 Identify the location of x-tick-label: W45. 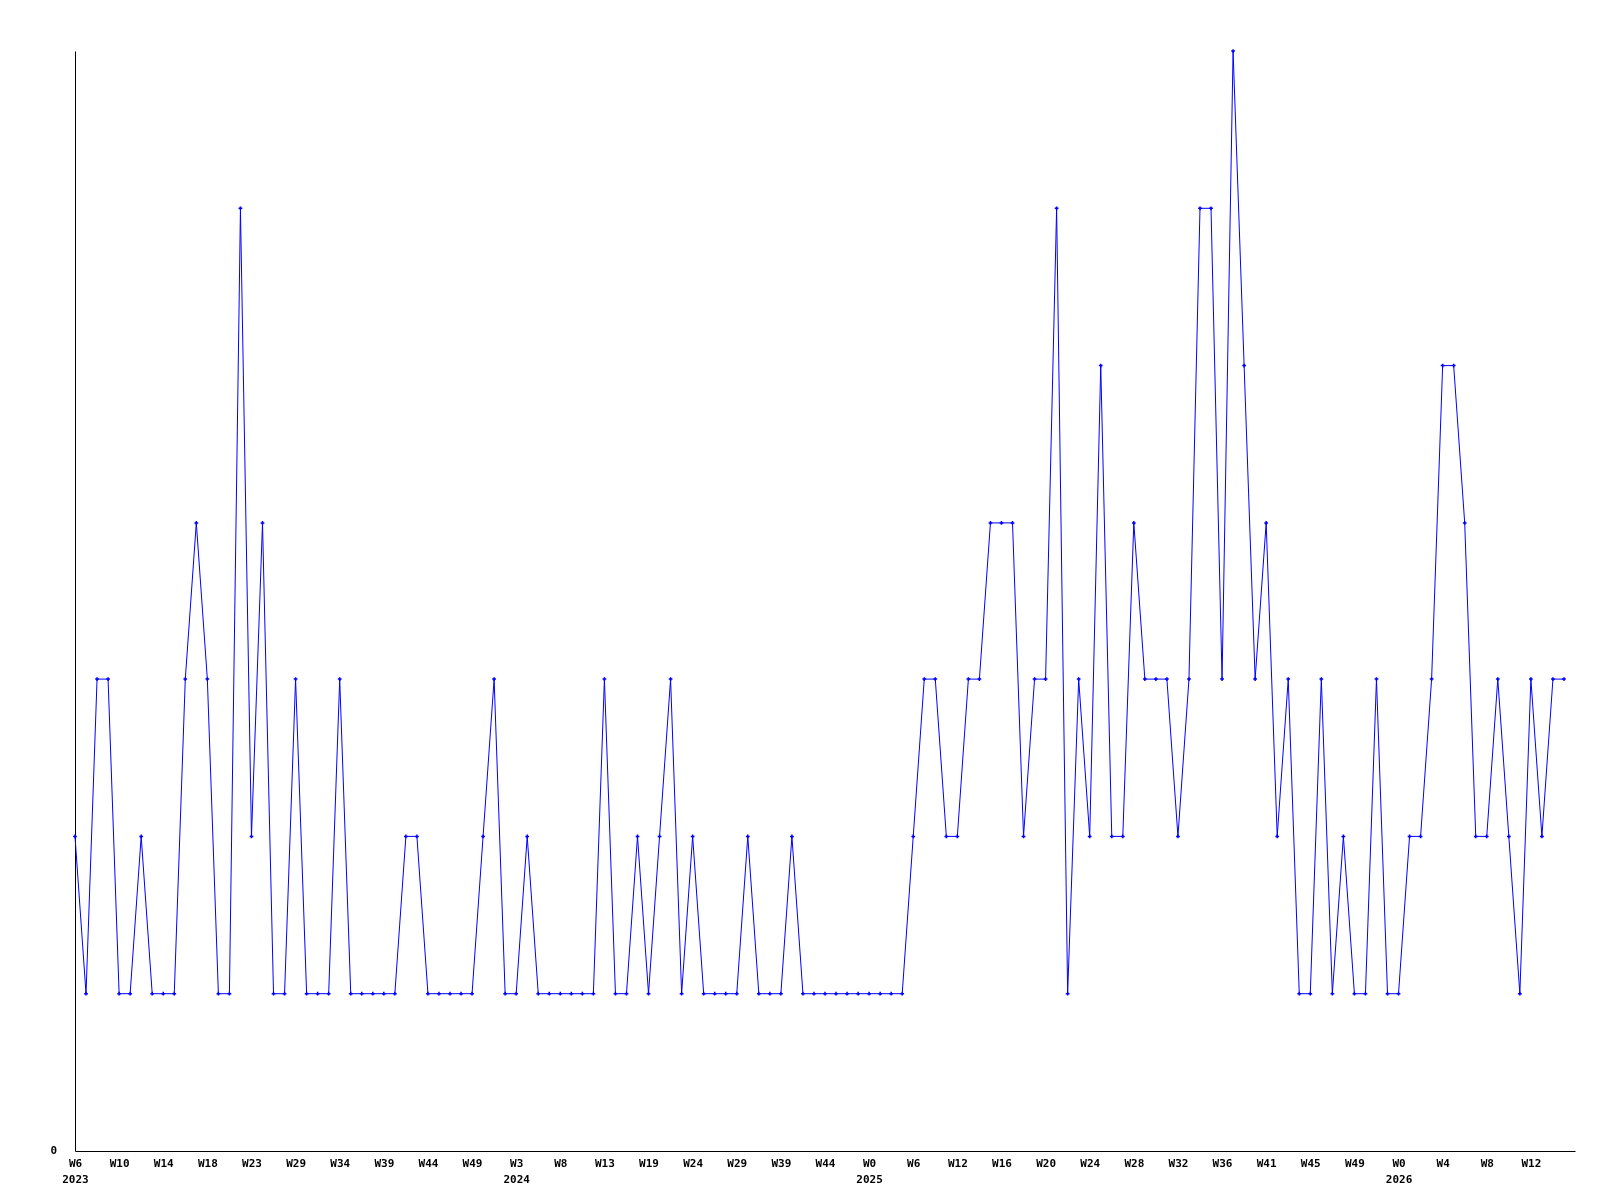
(1310, 1163).